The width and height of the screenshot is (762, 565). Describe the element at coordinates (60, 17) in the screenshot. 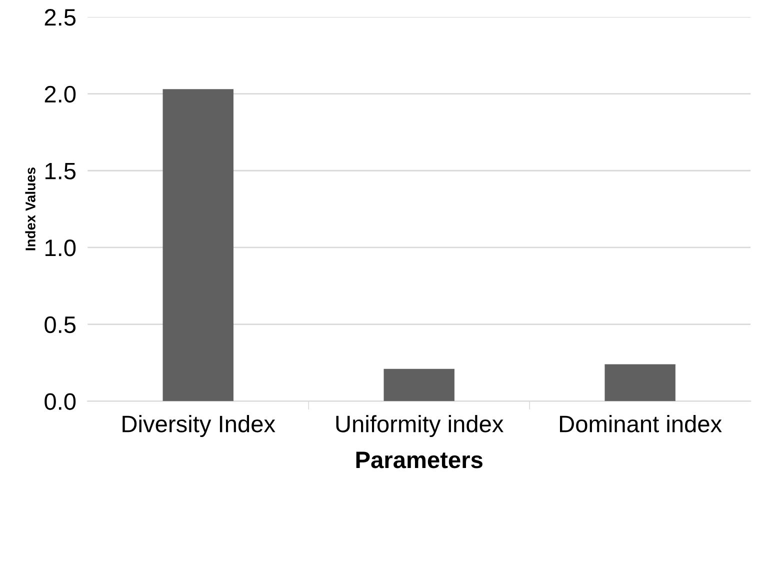

I see `y-tick-label: 2.5` at that location.